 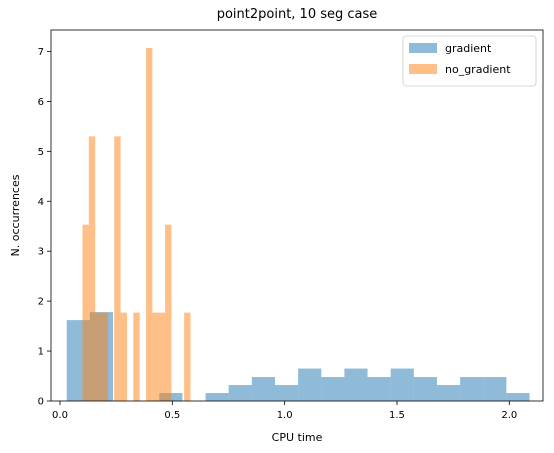 I want to click on y-tick-label: 4, so click(x=41, y=202).